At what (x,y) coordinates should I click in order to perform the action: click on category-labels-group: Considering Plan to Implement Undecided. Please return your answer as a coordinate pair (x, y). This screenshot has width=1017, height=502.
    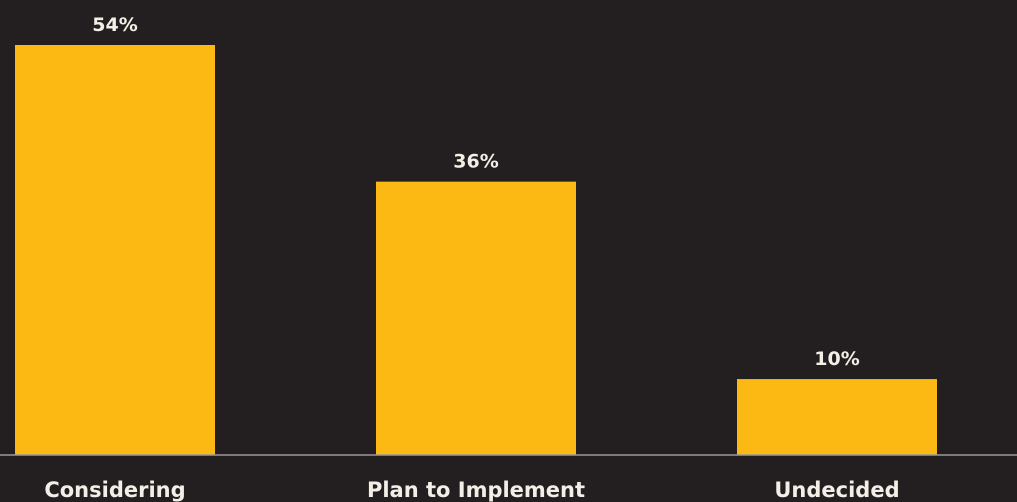
    Looking at the image, I should click on (471, 490).